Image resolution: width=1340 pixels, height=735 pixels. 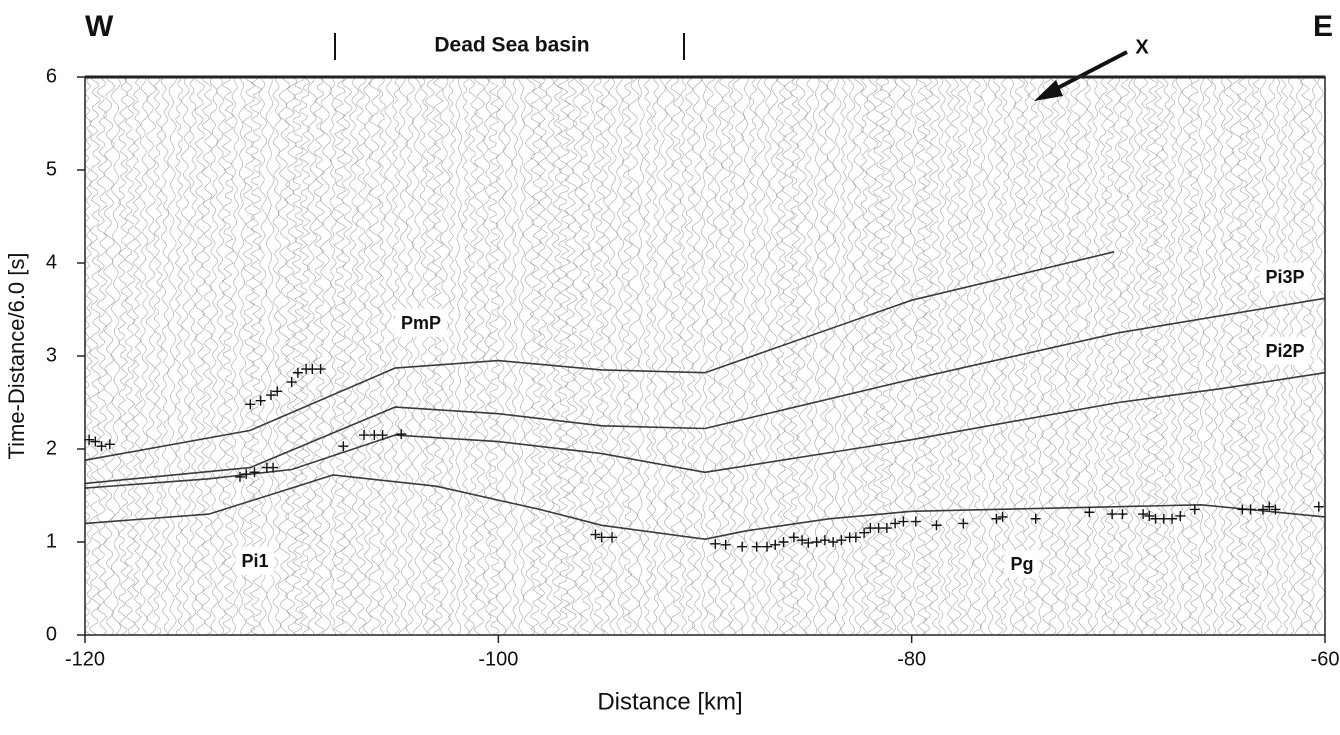 I want to click on x-tick-label: -100, so click(x=498, y=659).